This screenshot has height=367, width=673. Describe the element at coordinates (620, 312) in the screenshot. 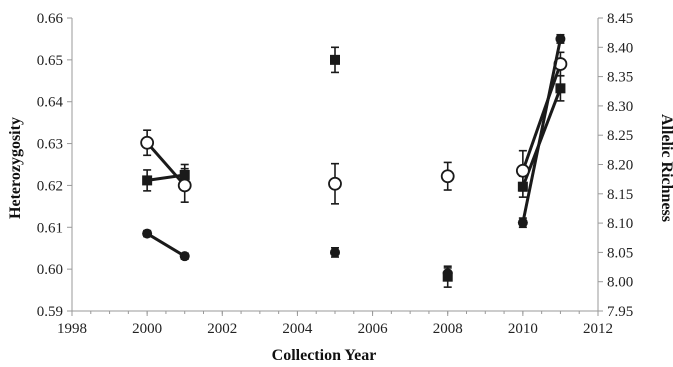

I see `y-right-tick-label: 7.95` at that location.